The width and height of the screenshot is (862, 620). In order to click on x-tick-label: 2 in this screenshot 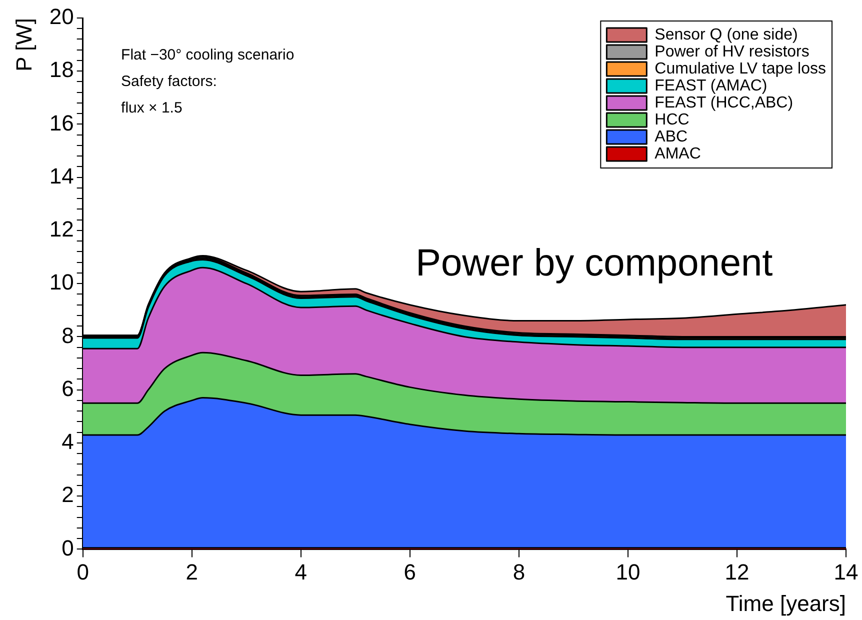, I will do `click(192, 571)`.